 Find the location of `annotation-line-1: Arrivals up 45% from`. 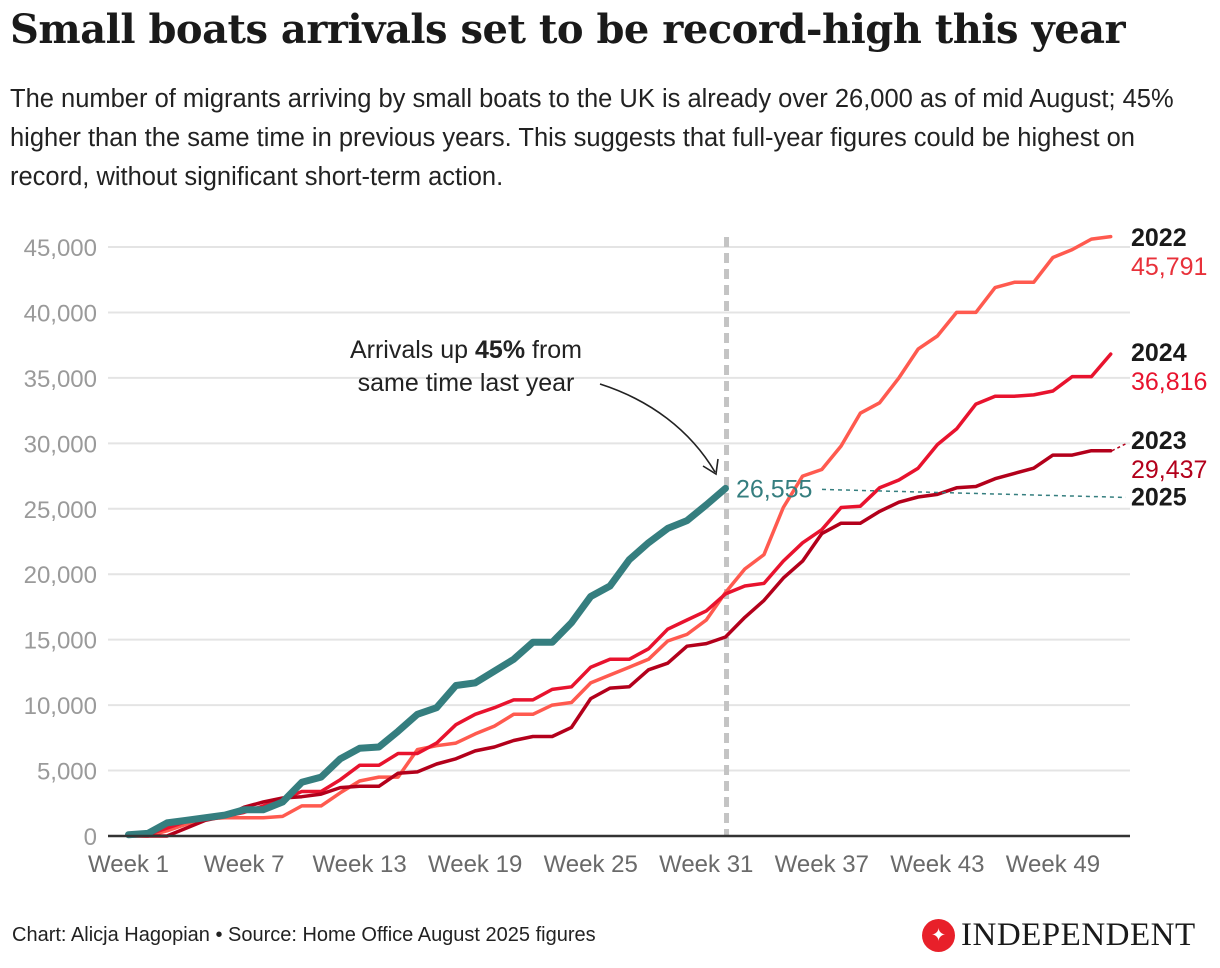

annotation-line-1: Arrivals up 45% from is located at coordinates (466, 350).